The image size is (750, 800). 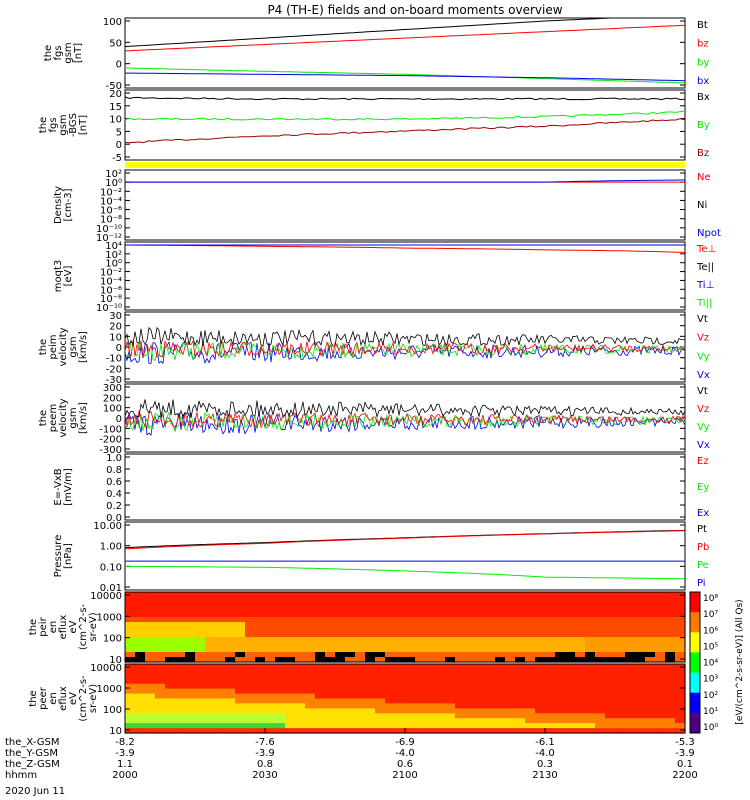 I want to click on y-axis-label: [nT], so click(x=78, y=53).